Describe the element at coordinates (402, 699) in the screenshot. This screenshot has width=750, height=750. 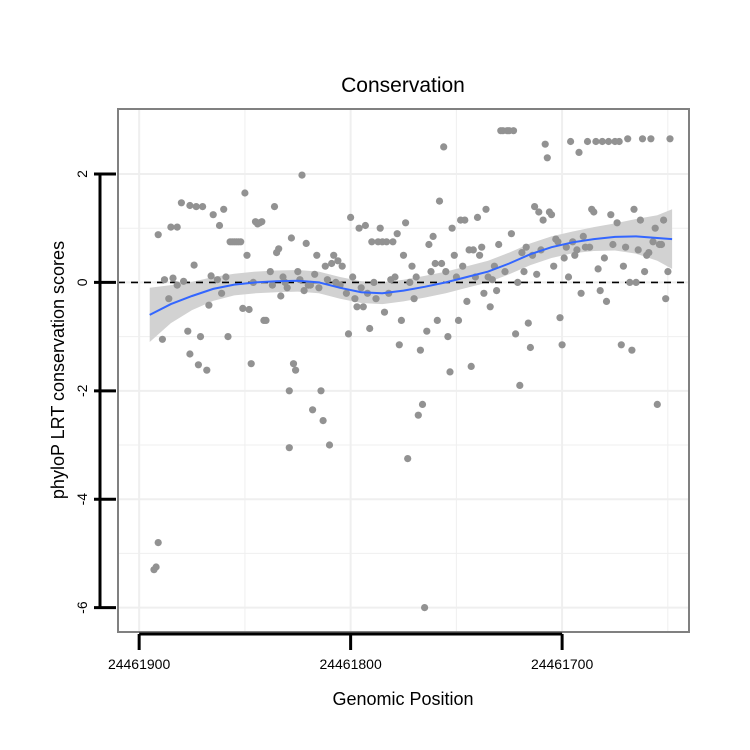
I see `x-axis-title: Genomic Position` at that location.